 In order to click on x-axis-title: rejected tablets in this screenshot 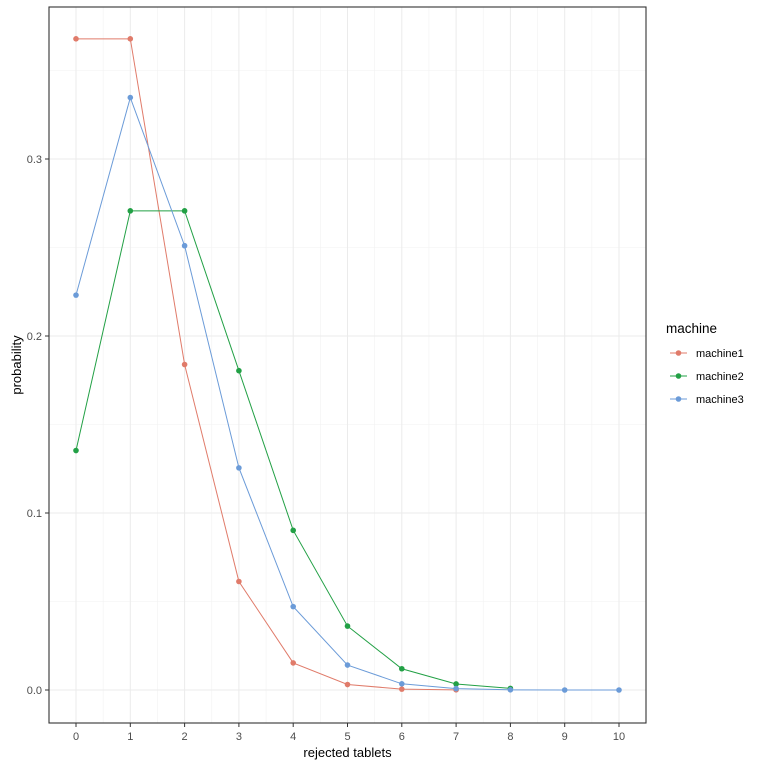, I will do `click(347, 752)`.